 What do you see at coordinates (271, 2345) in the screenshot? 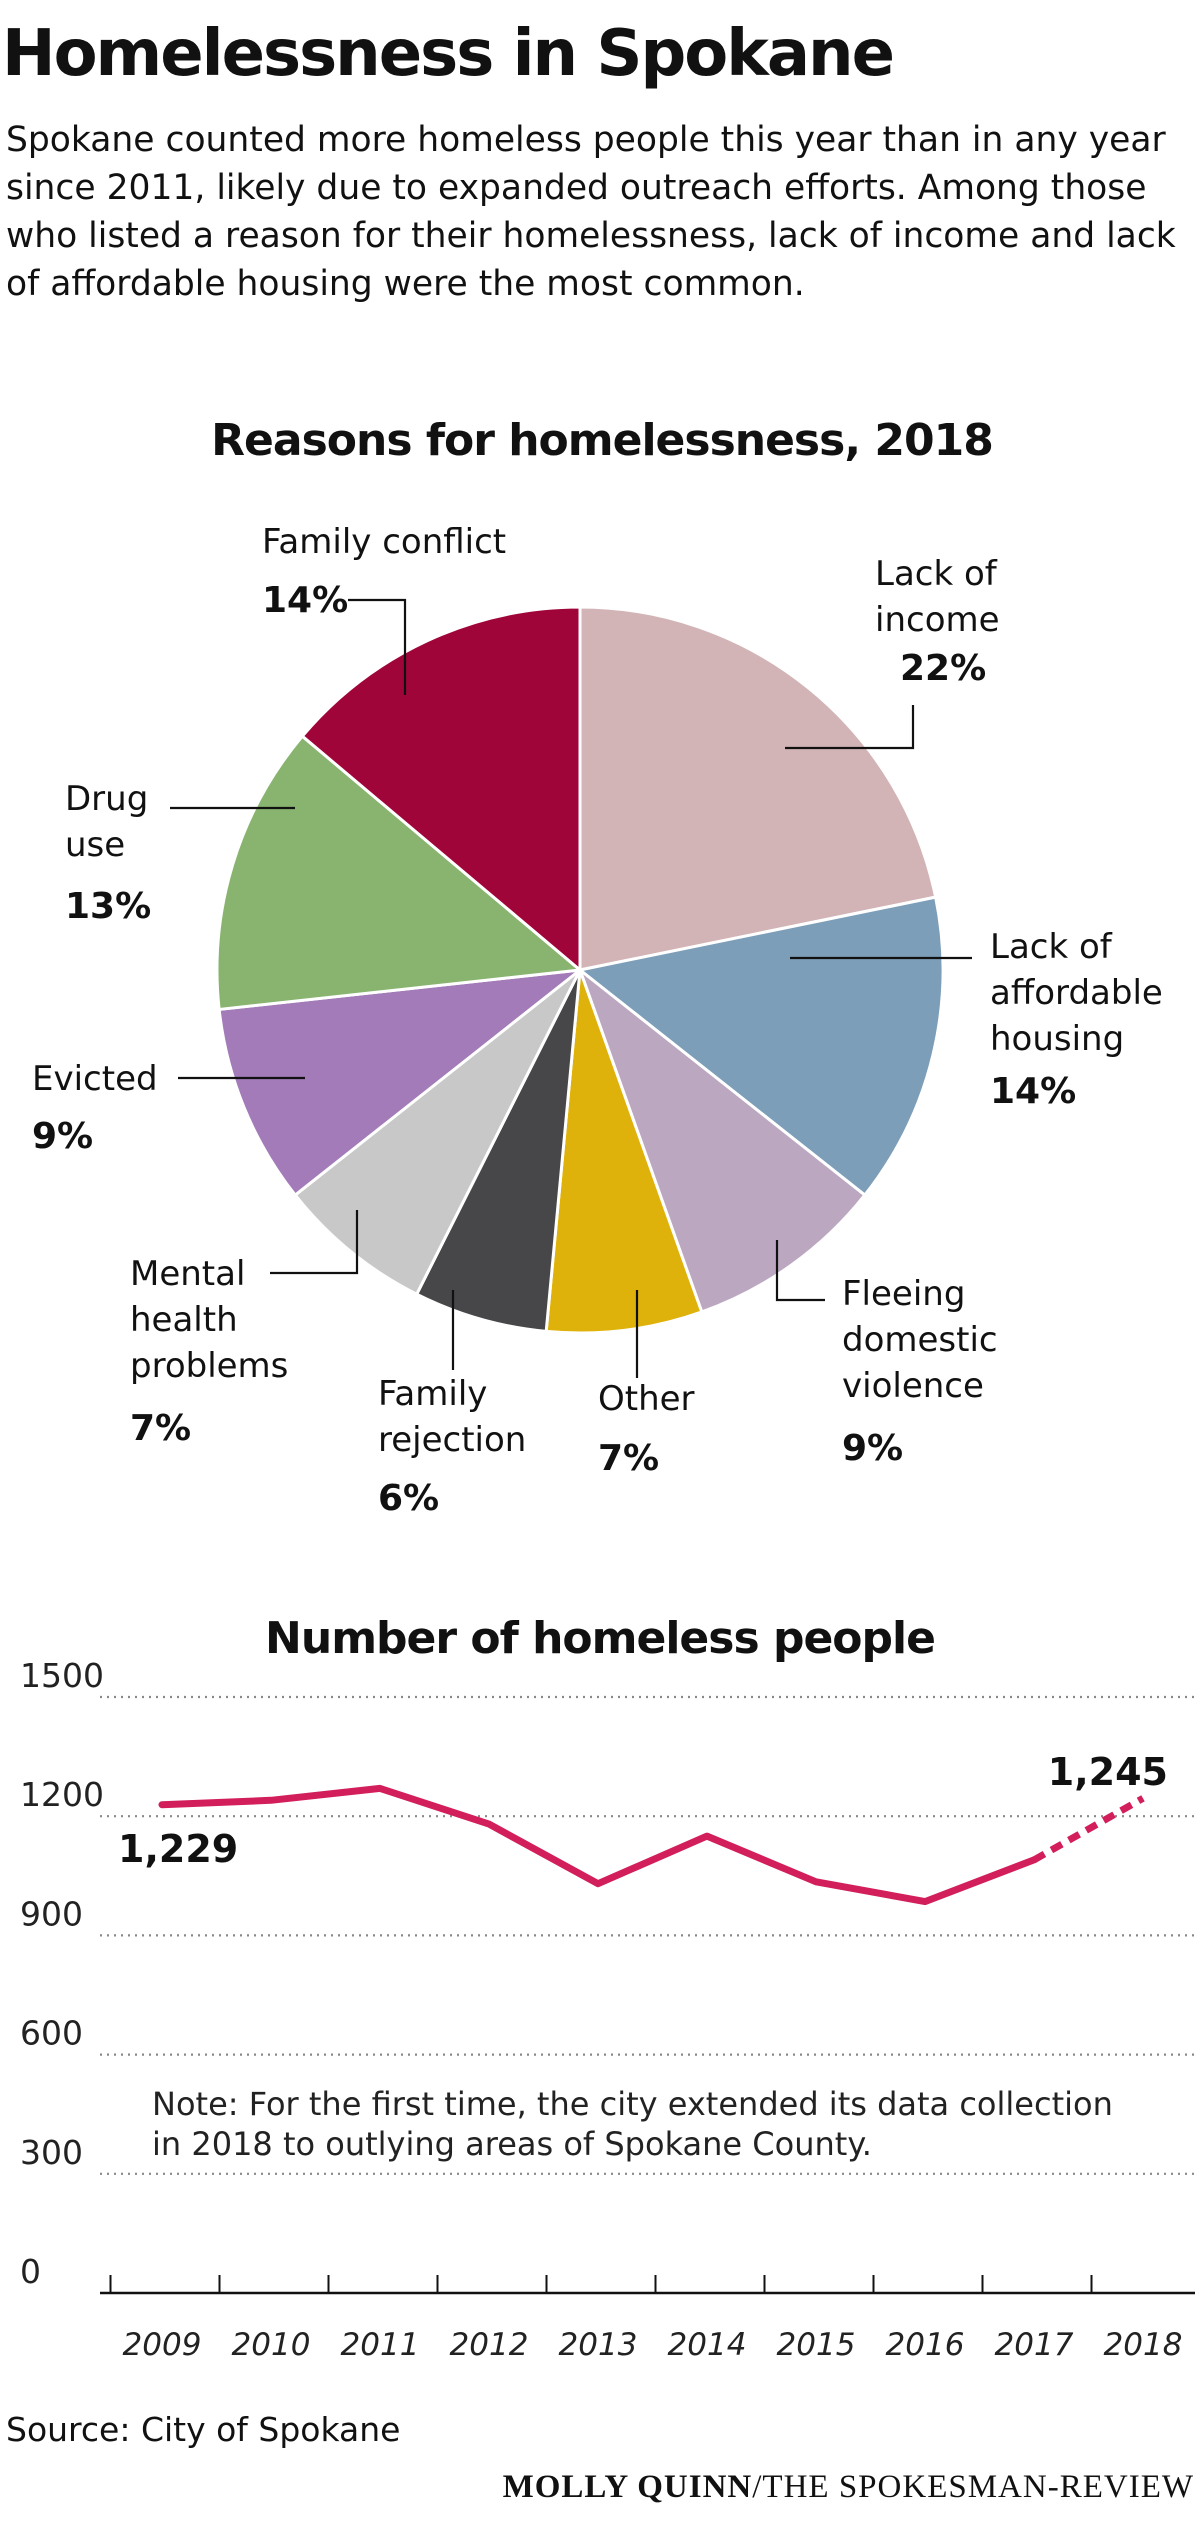
I see `x-tick-label: 2010` at bounding box center [271, 2345].